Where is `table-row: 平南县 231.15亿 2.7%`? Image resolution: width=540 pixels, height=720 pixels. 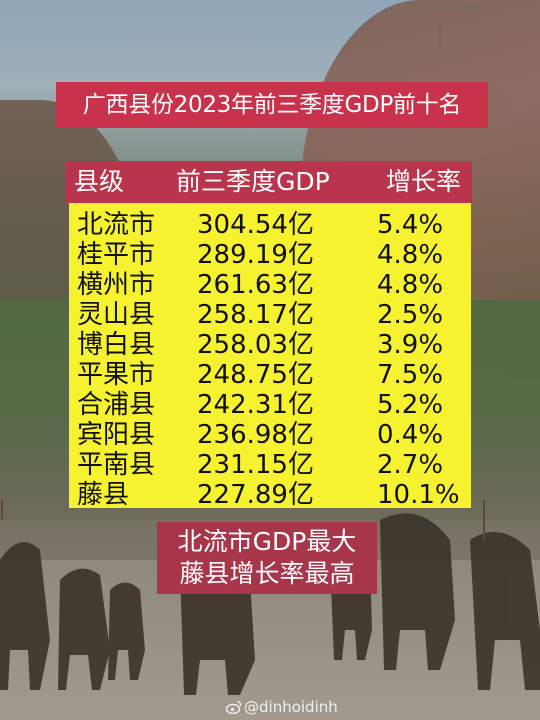
table-row: 平南县 231.15亿 2.7% is located at coordinates (270, 465).